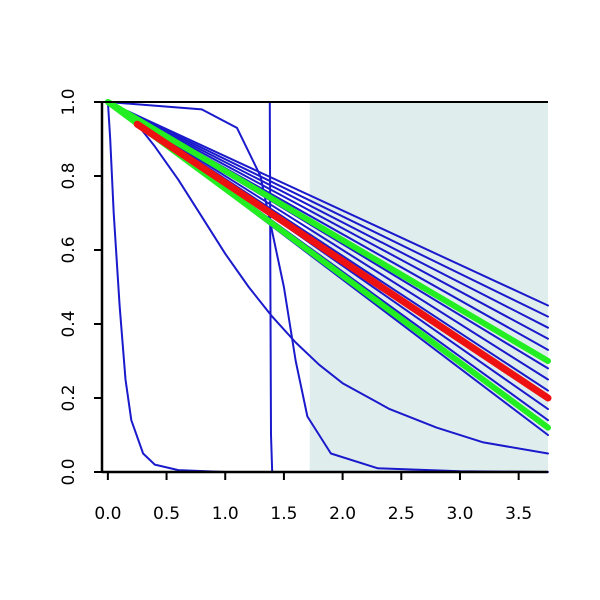 This screenshot has height=600, width=600. What do you see at coordinates (459, 514) in the screenshot?
I see `x-tick-label: 3.0` at bounding box center [459, 514].